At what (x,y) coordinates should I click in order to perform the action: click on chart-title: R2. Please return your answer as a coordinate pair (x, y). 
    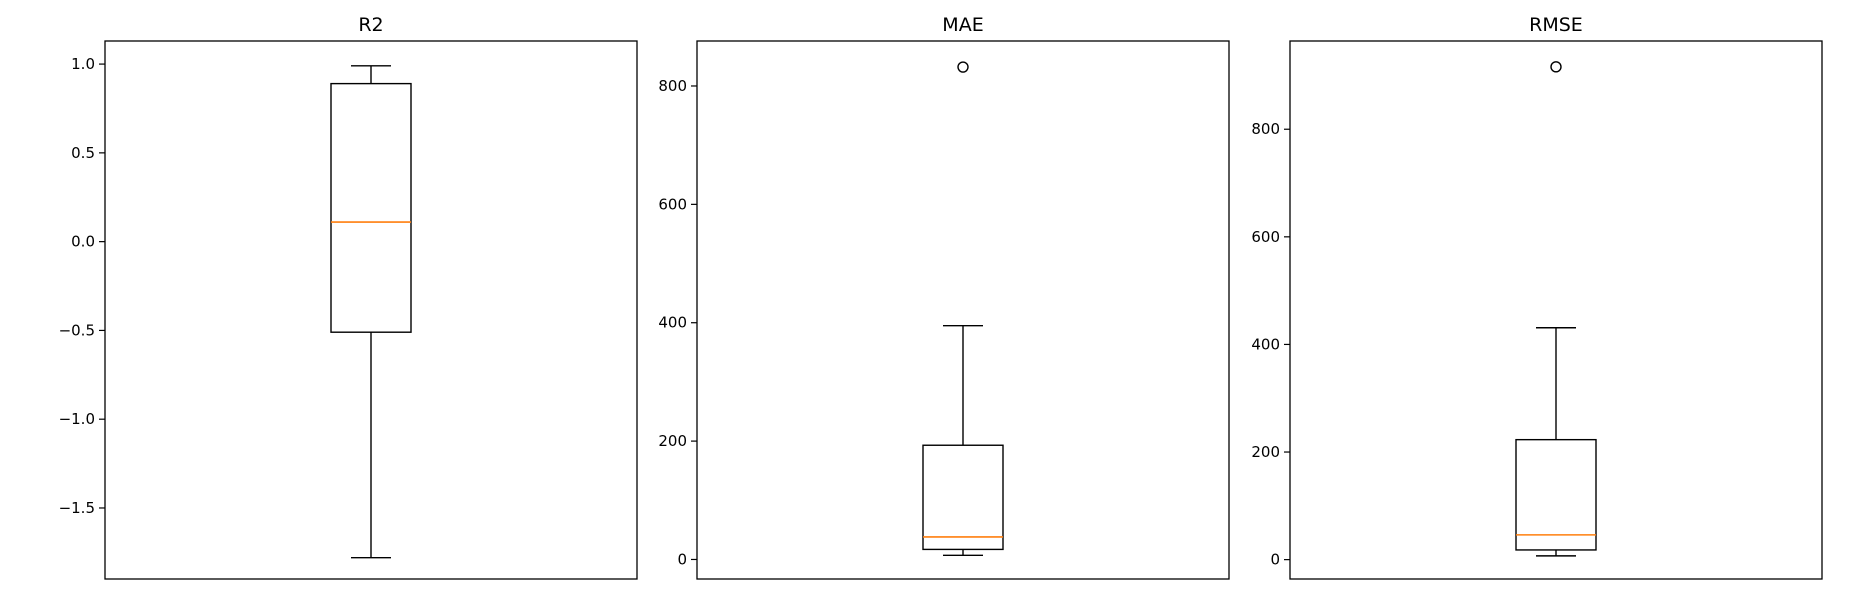
    Looking at the image, I should click on (370, 25).